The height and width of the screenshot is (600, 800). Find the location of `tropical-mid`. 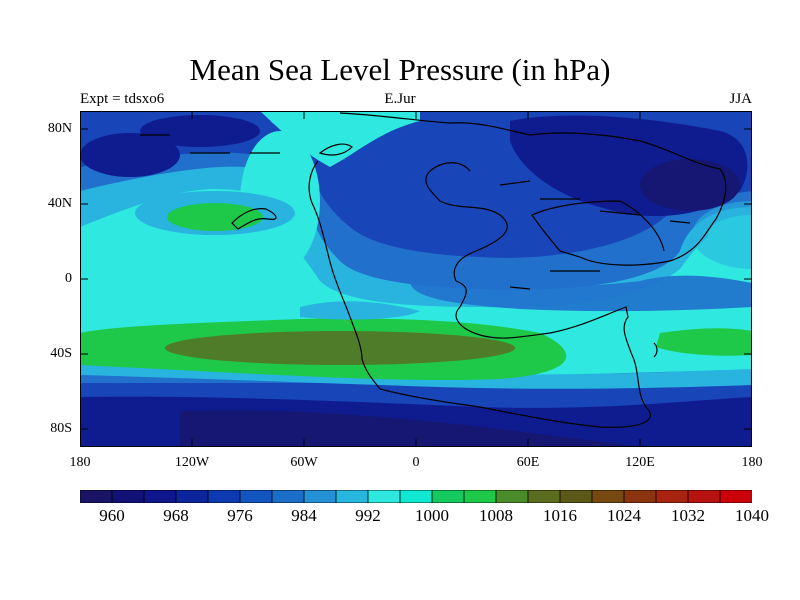

tropical-mid is located at coordinates (581, 293).